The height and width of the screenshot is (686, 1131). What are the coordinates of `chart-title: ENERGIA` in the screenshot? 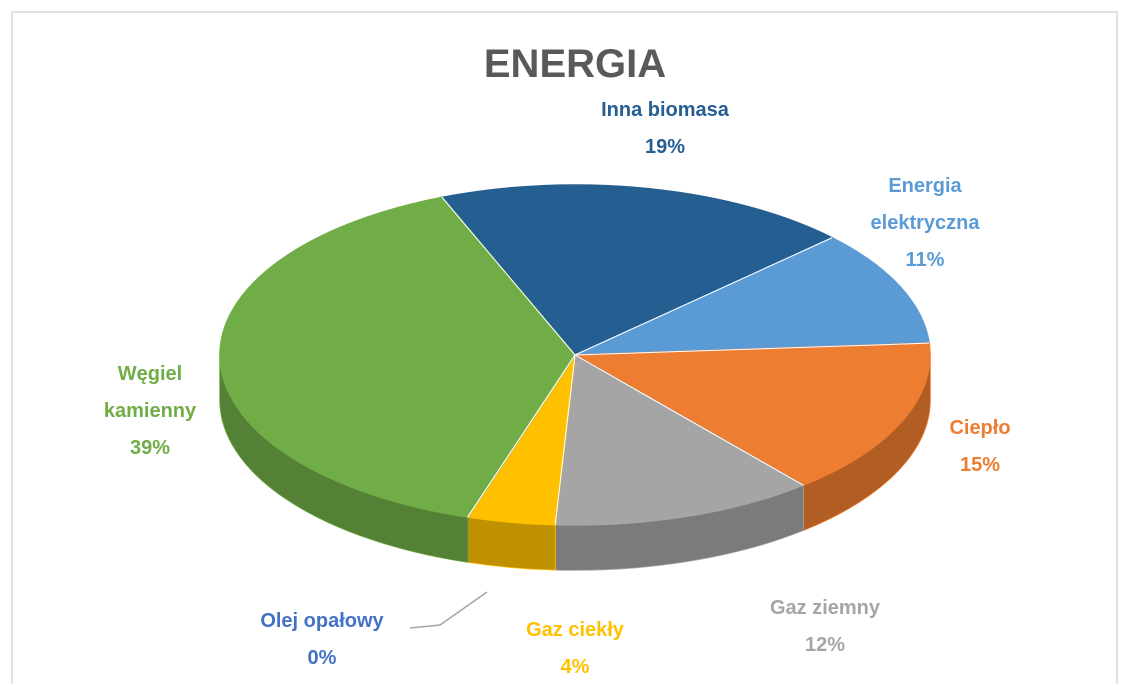 It's located at (575, 64).